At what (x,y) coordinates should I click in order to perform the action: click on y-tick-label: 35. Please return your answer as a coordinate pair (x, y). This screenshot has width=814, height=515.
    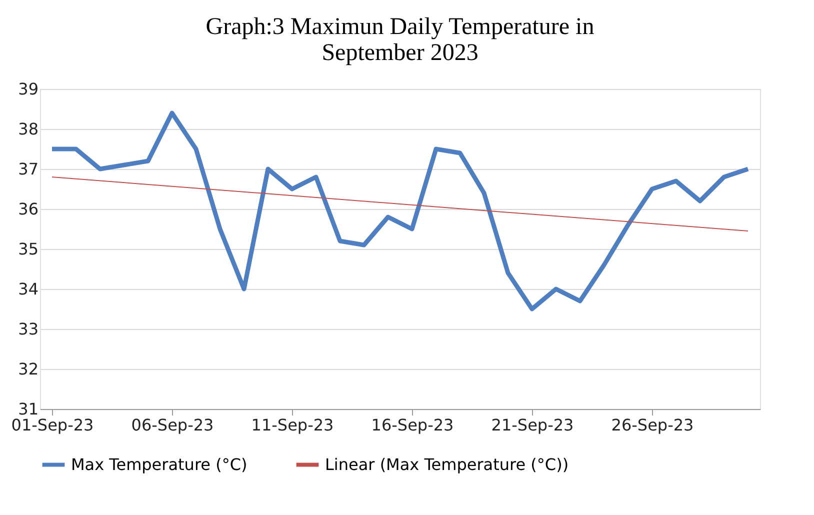
    Looking at the image, I should click on (28, 249).